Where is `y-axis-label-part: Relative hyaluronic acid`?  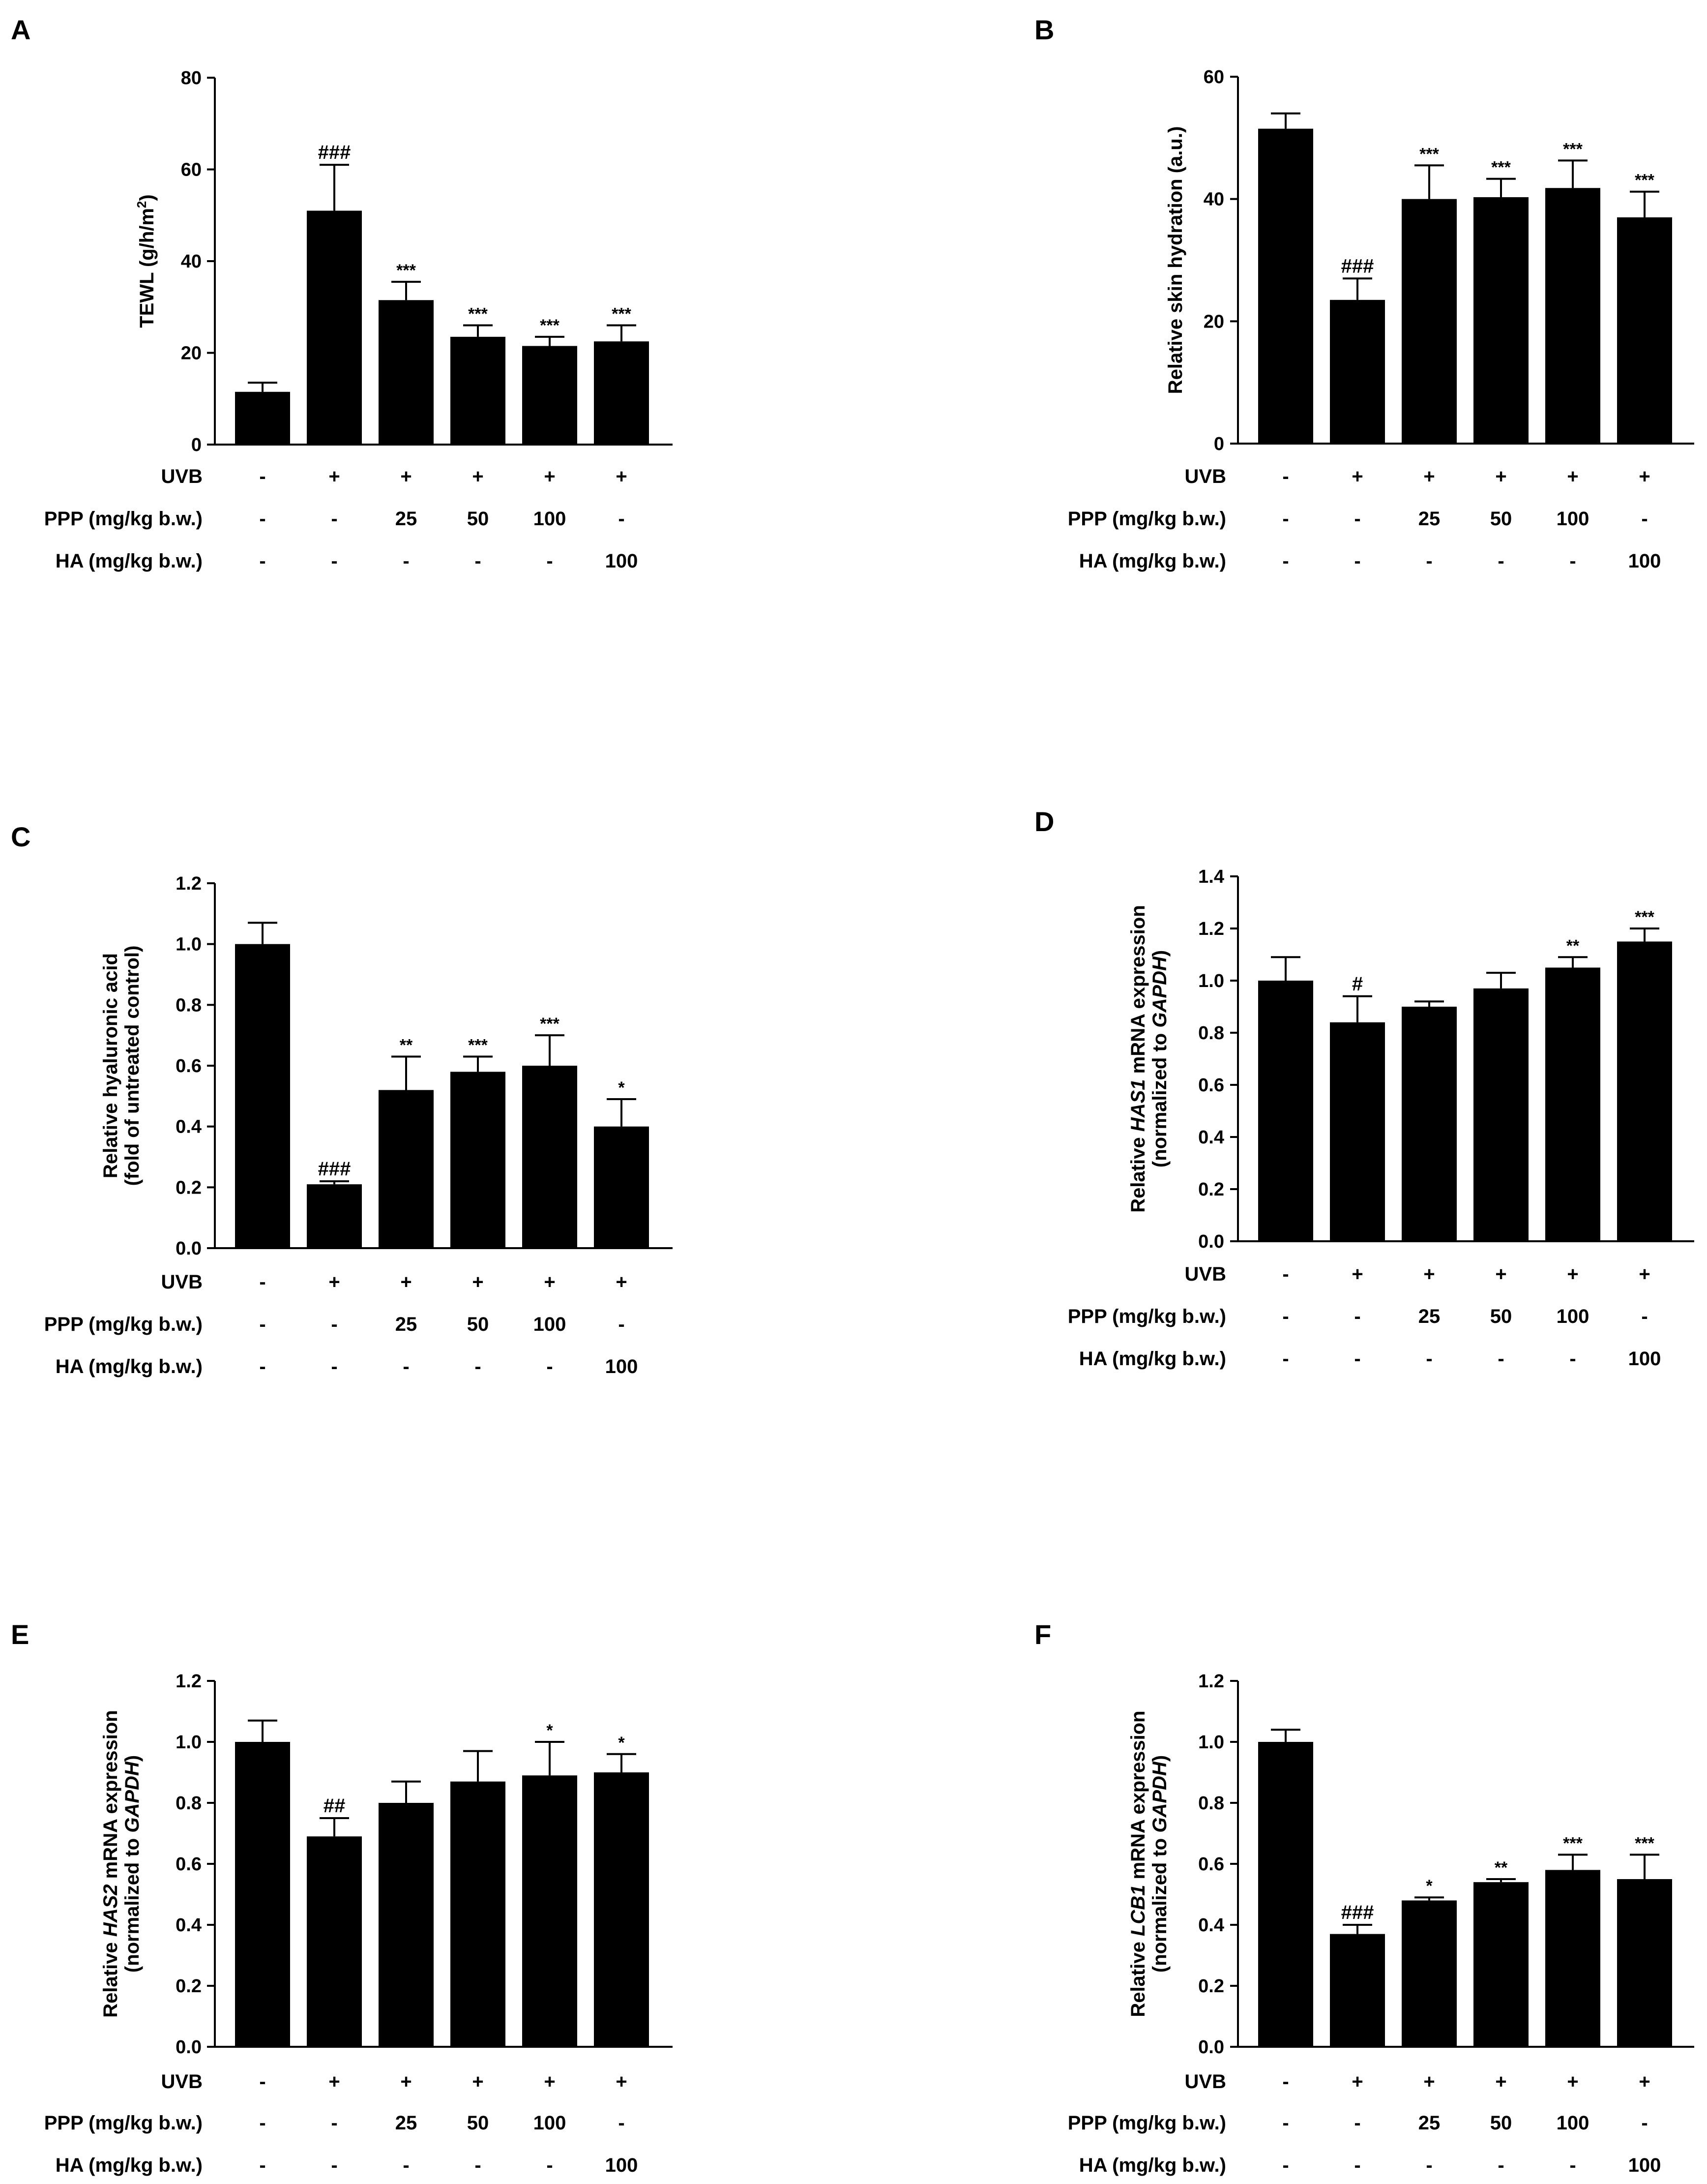 y-axis-label-part: Relative hyaluronic acid is located at coordinates (110, 1065).